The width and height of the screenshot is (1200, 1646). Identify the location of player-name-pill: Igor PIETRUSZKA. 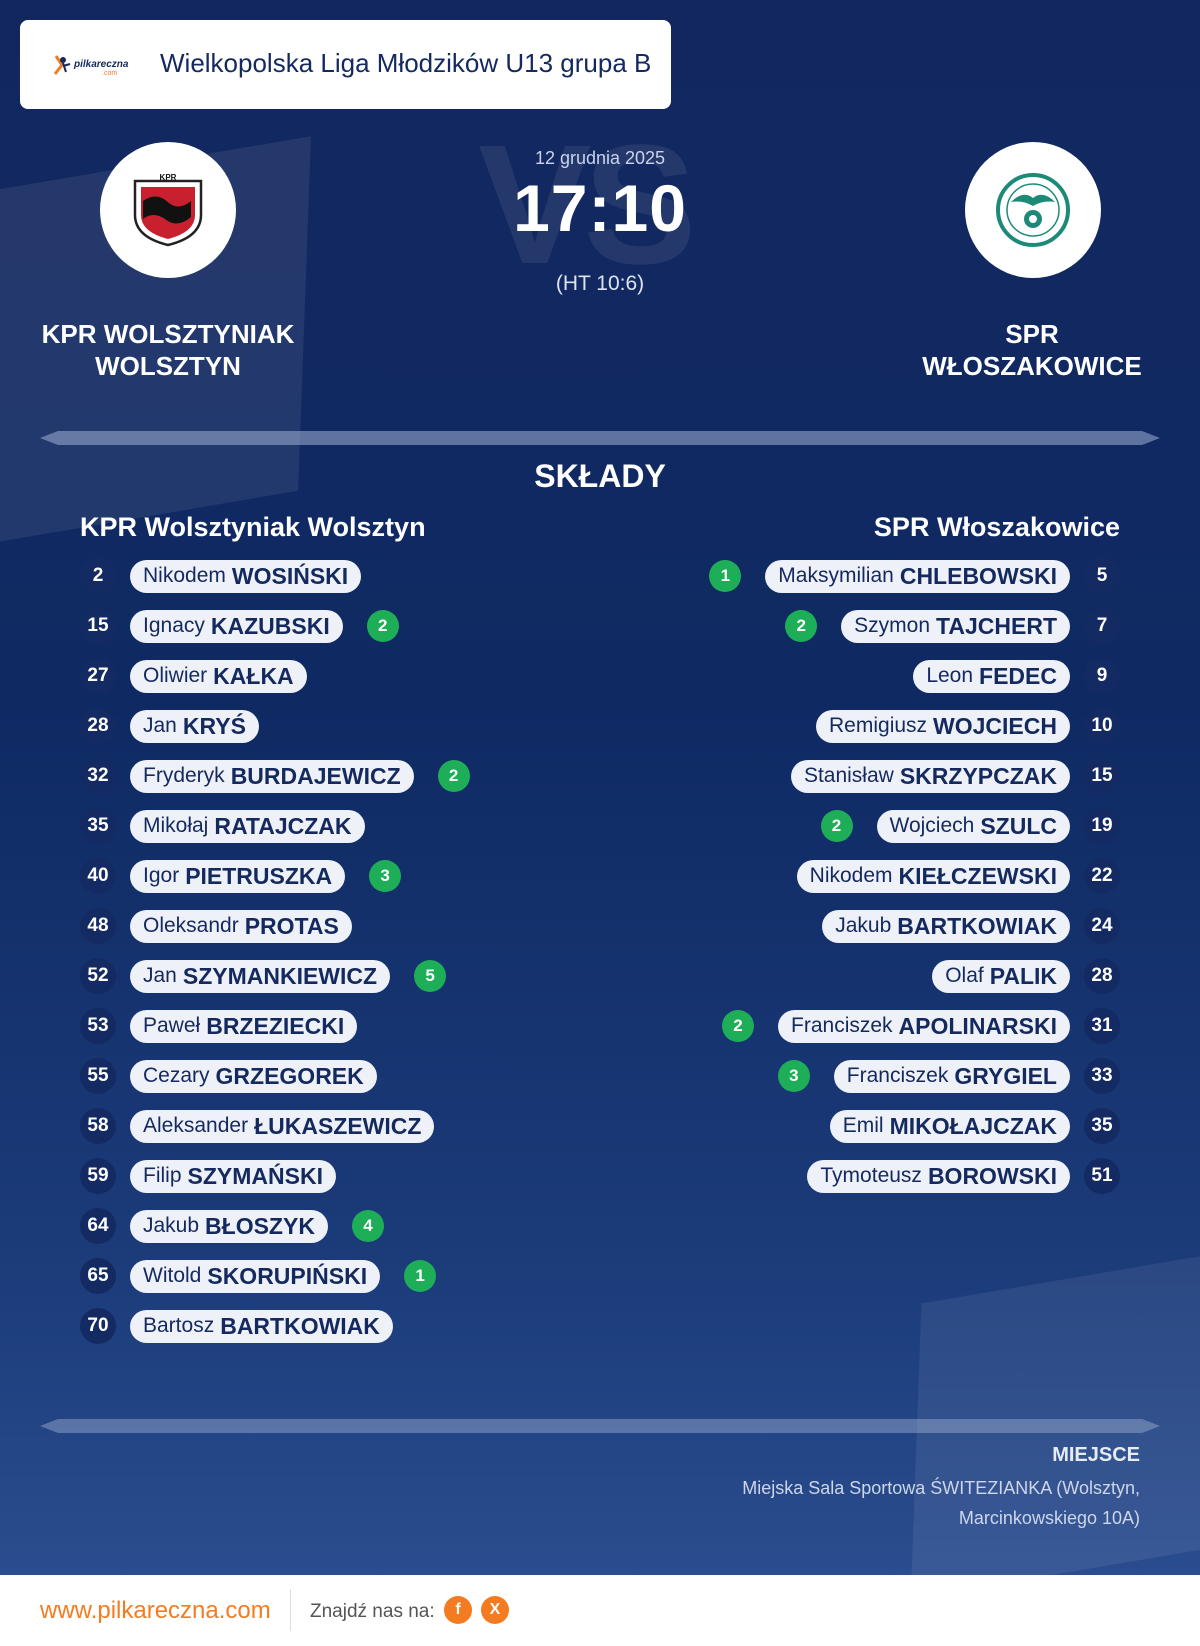
(238, 876).